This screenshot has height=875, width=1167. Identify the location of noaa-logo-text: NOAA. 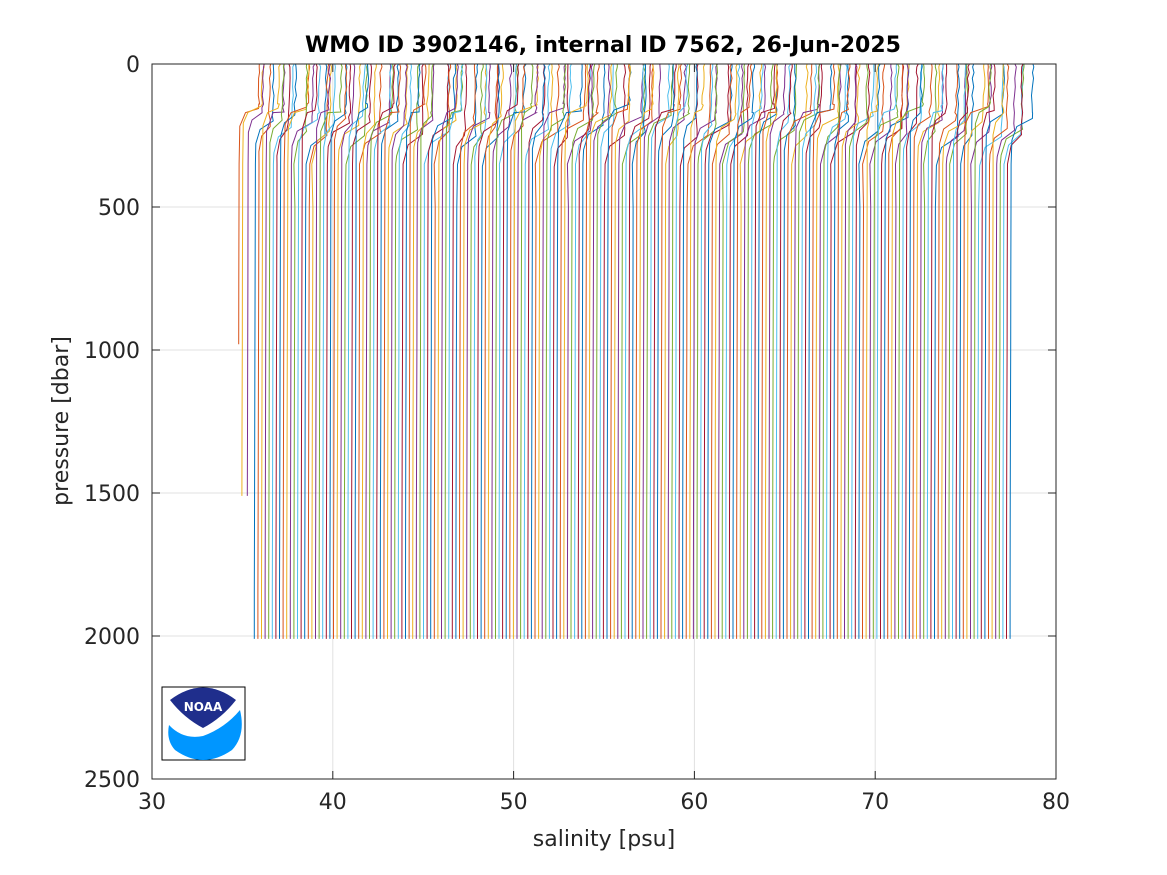
(203, 707).